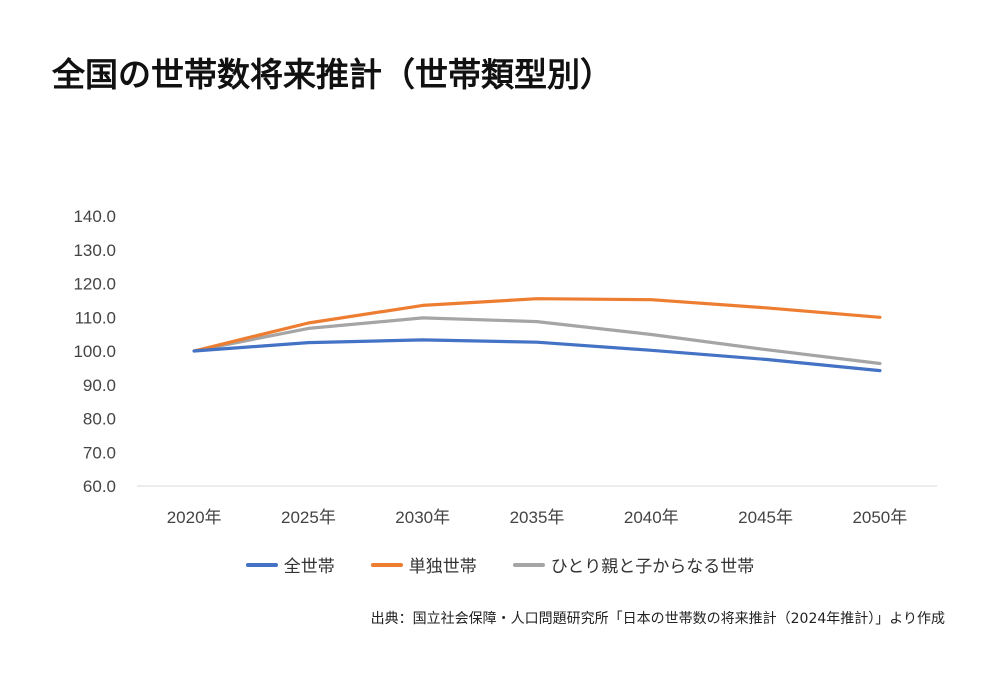 The height and width of the screenshot is (678, 1000). I want to click on y-tick-label: 130.0, so click(94, 250).